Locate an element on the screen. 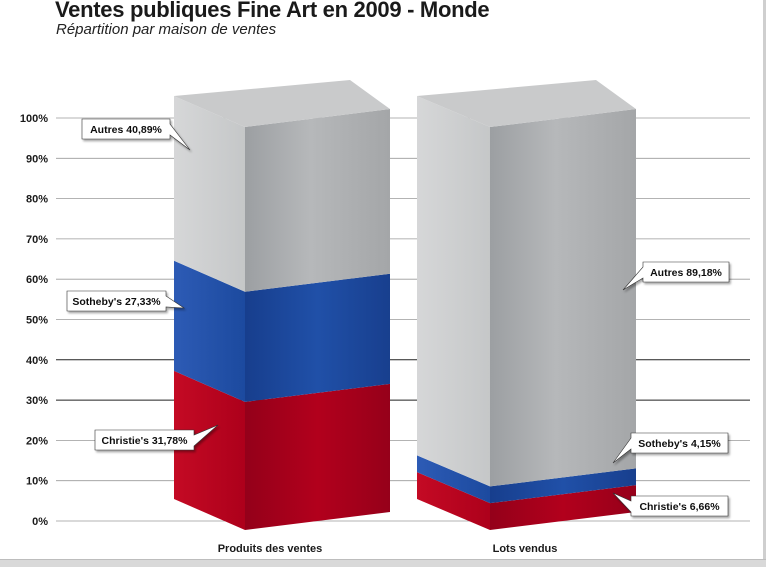 The image size is (766, 567). data-label: Christie's 6,66% is located at coordinates (670, 504).